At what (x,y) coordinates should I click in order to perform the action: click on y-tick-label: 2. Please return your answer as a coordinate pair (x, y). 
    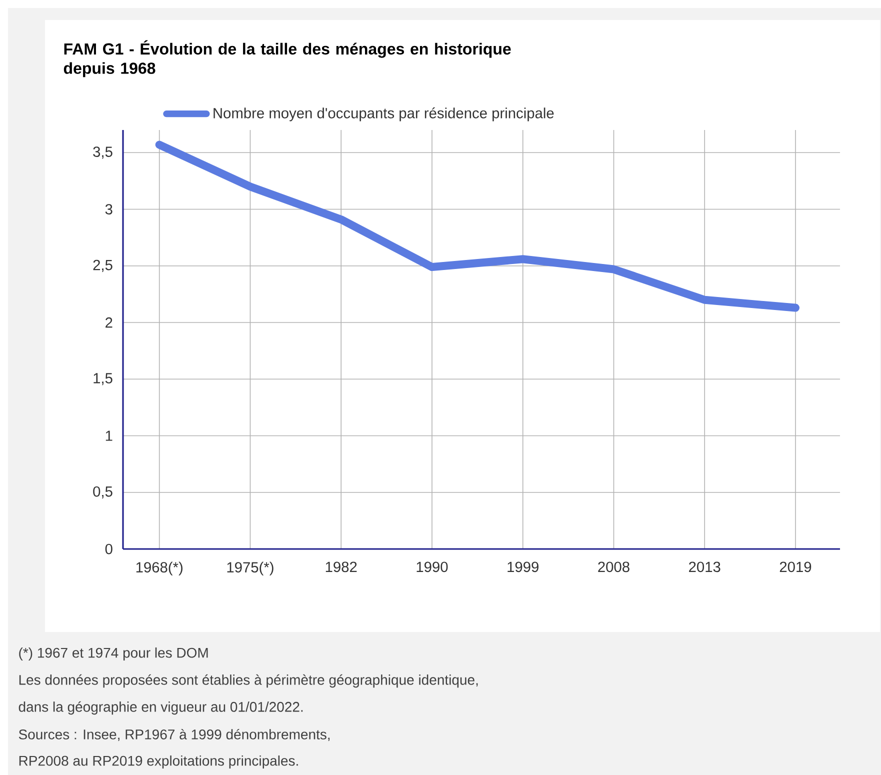
    Looking at the image, I should click on (109, 322).